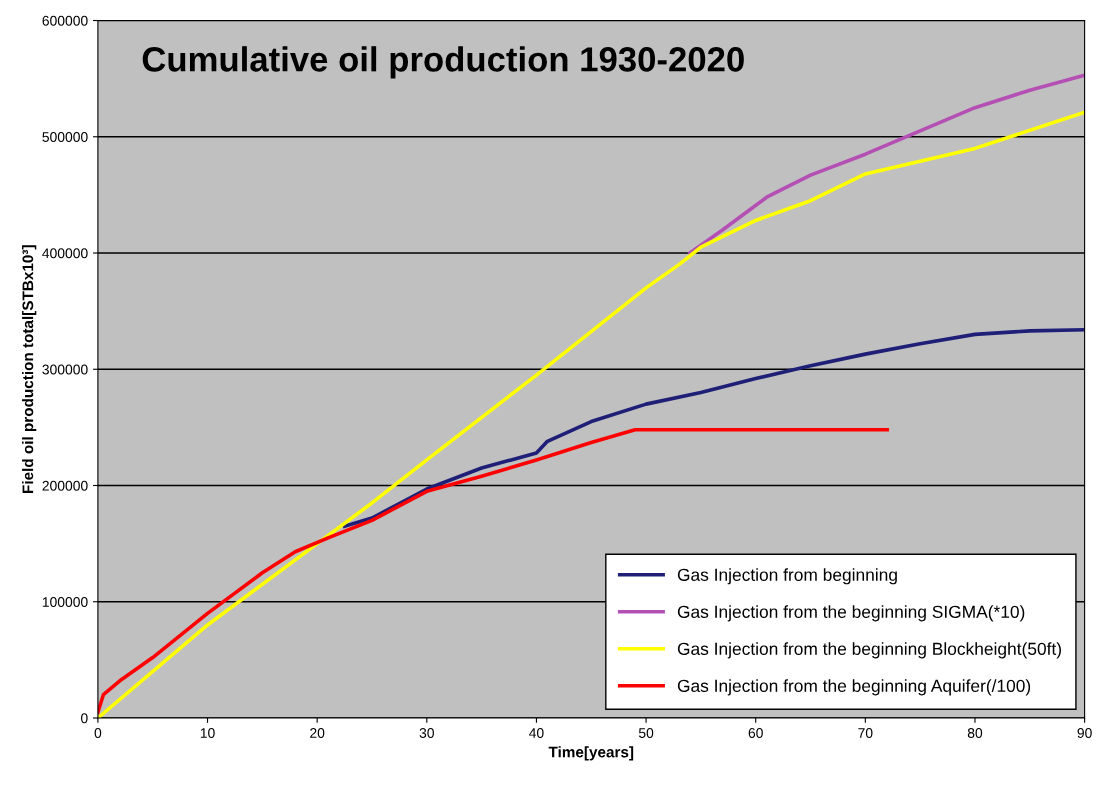 This screenshot has width=1100, height=789. I want to click on legend-label: Gas Injection from beginning, so click(787, 576).